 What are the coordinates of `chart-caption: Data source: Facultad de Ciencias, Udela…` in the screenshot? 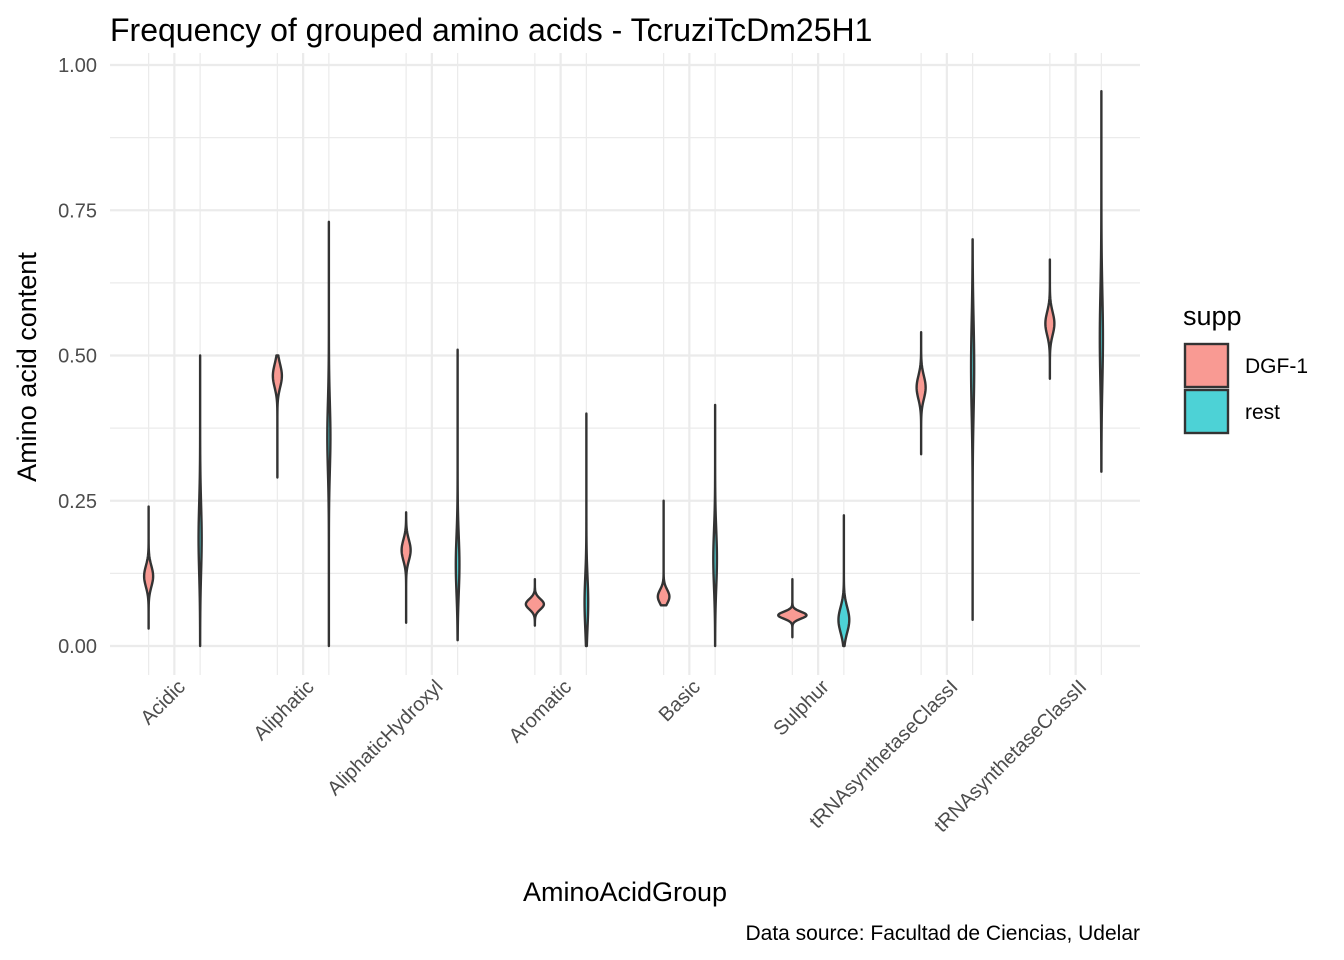 It's located at (942, 933).